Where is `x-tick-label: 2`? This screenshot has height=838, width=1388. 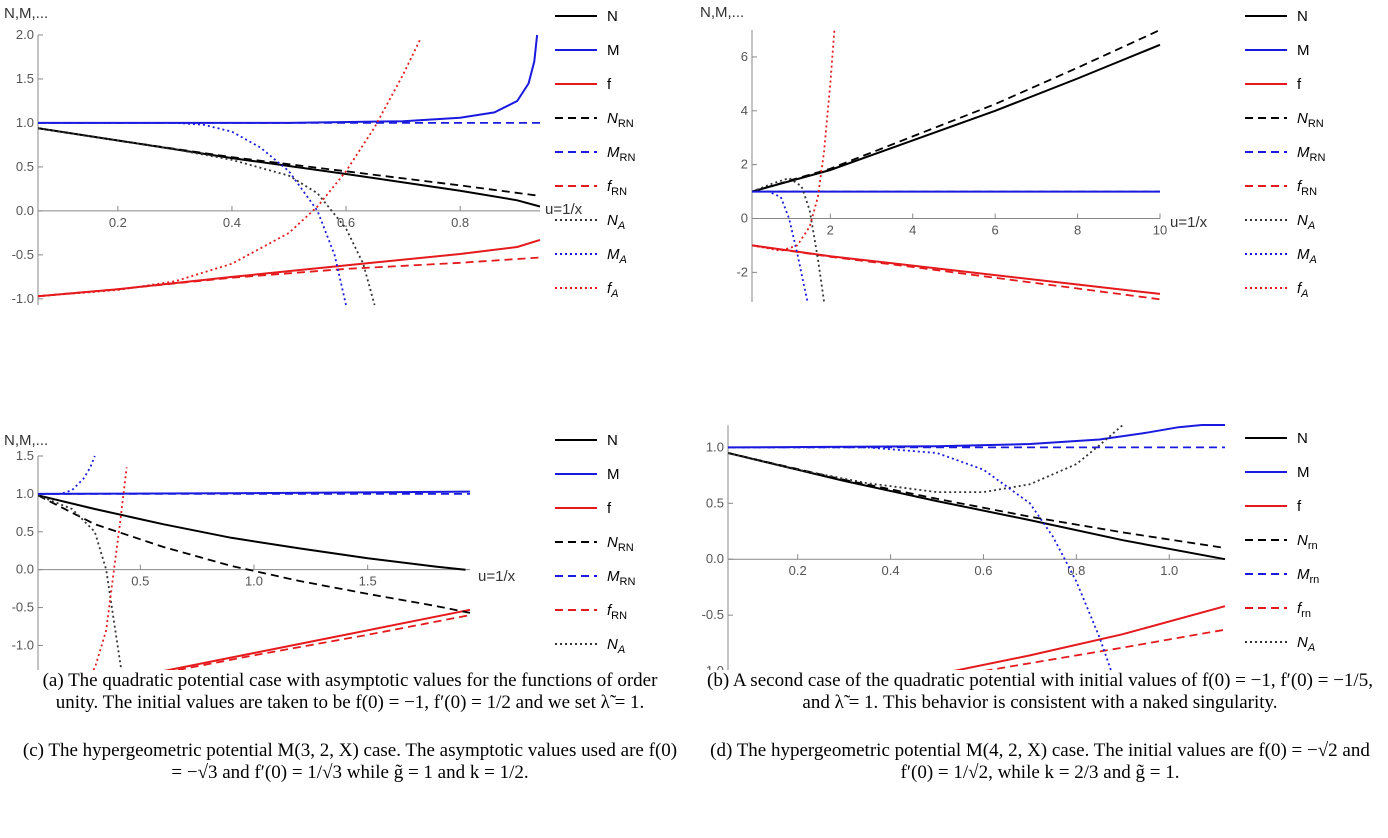
x-tick-label: 2 is located at coordinates (830, 230).